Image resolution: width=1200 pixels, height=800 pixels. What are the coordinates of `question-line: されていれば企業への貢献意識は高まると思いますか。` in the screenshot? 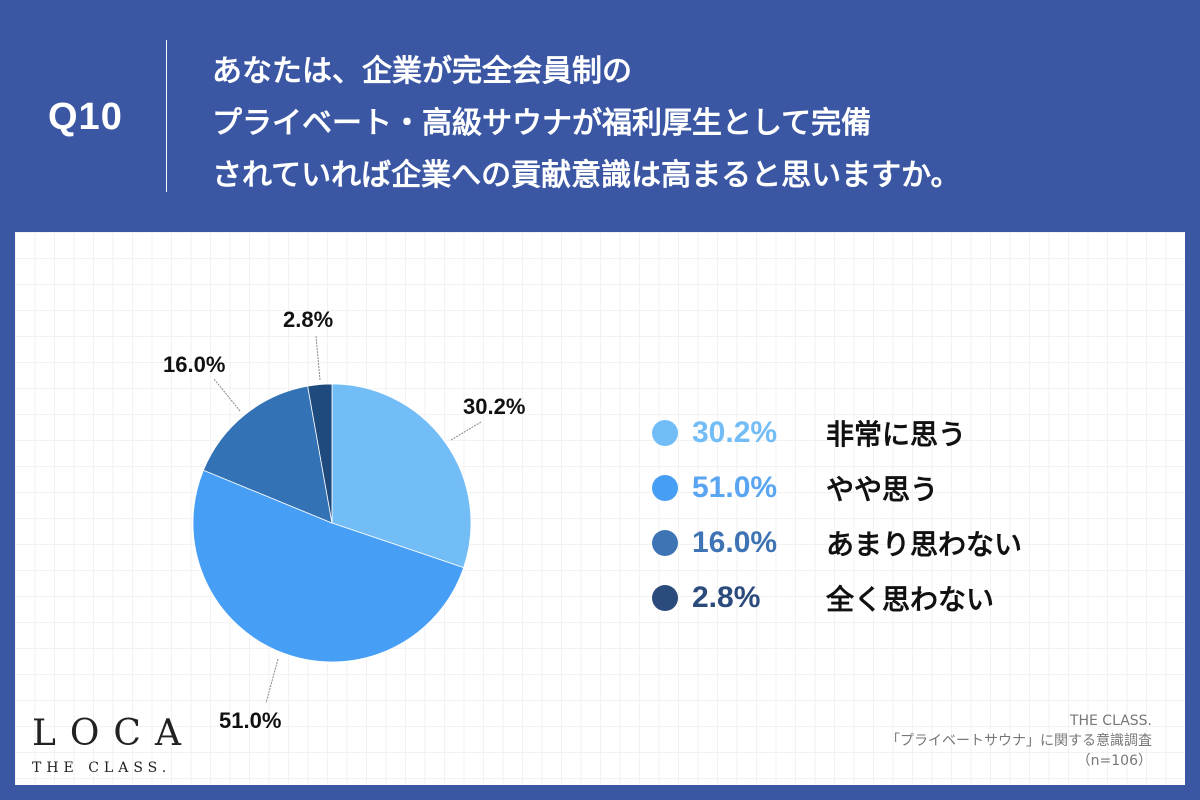 It's located at (586, 175).